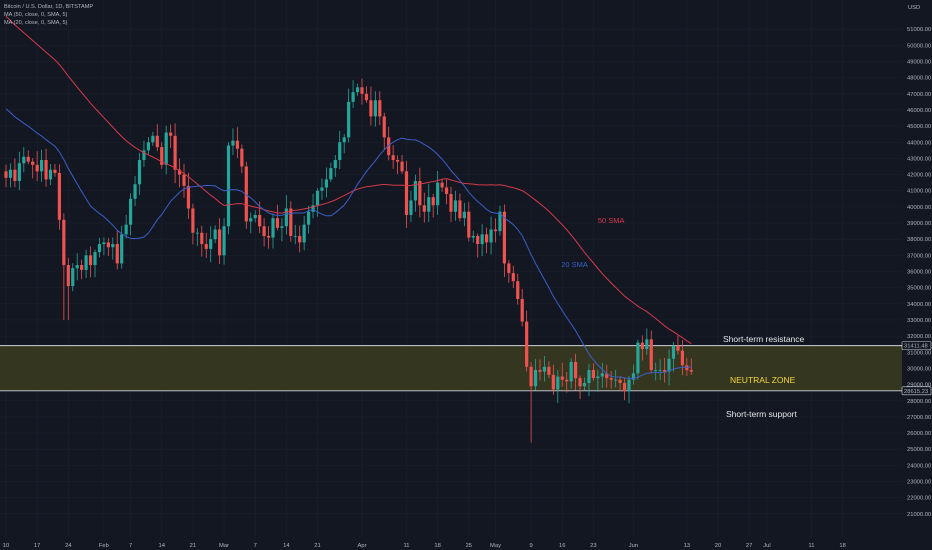 Image resolution: width=932 pixels, height=550 pixels. What do you see at coordinates (495, 546) in the screenshot?
I see `x-tick-label: May` at bounding box center [495, 546].